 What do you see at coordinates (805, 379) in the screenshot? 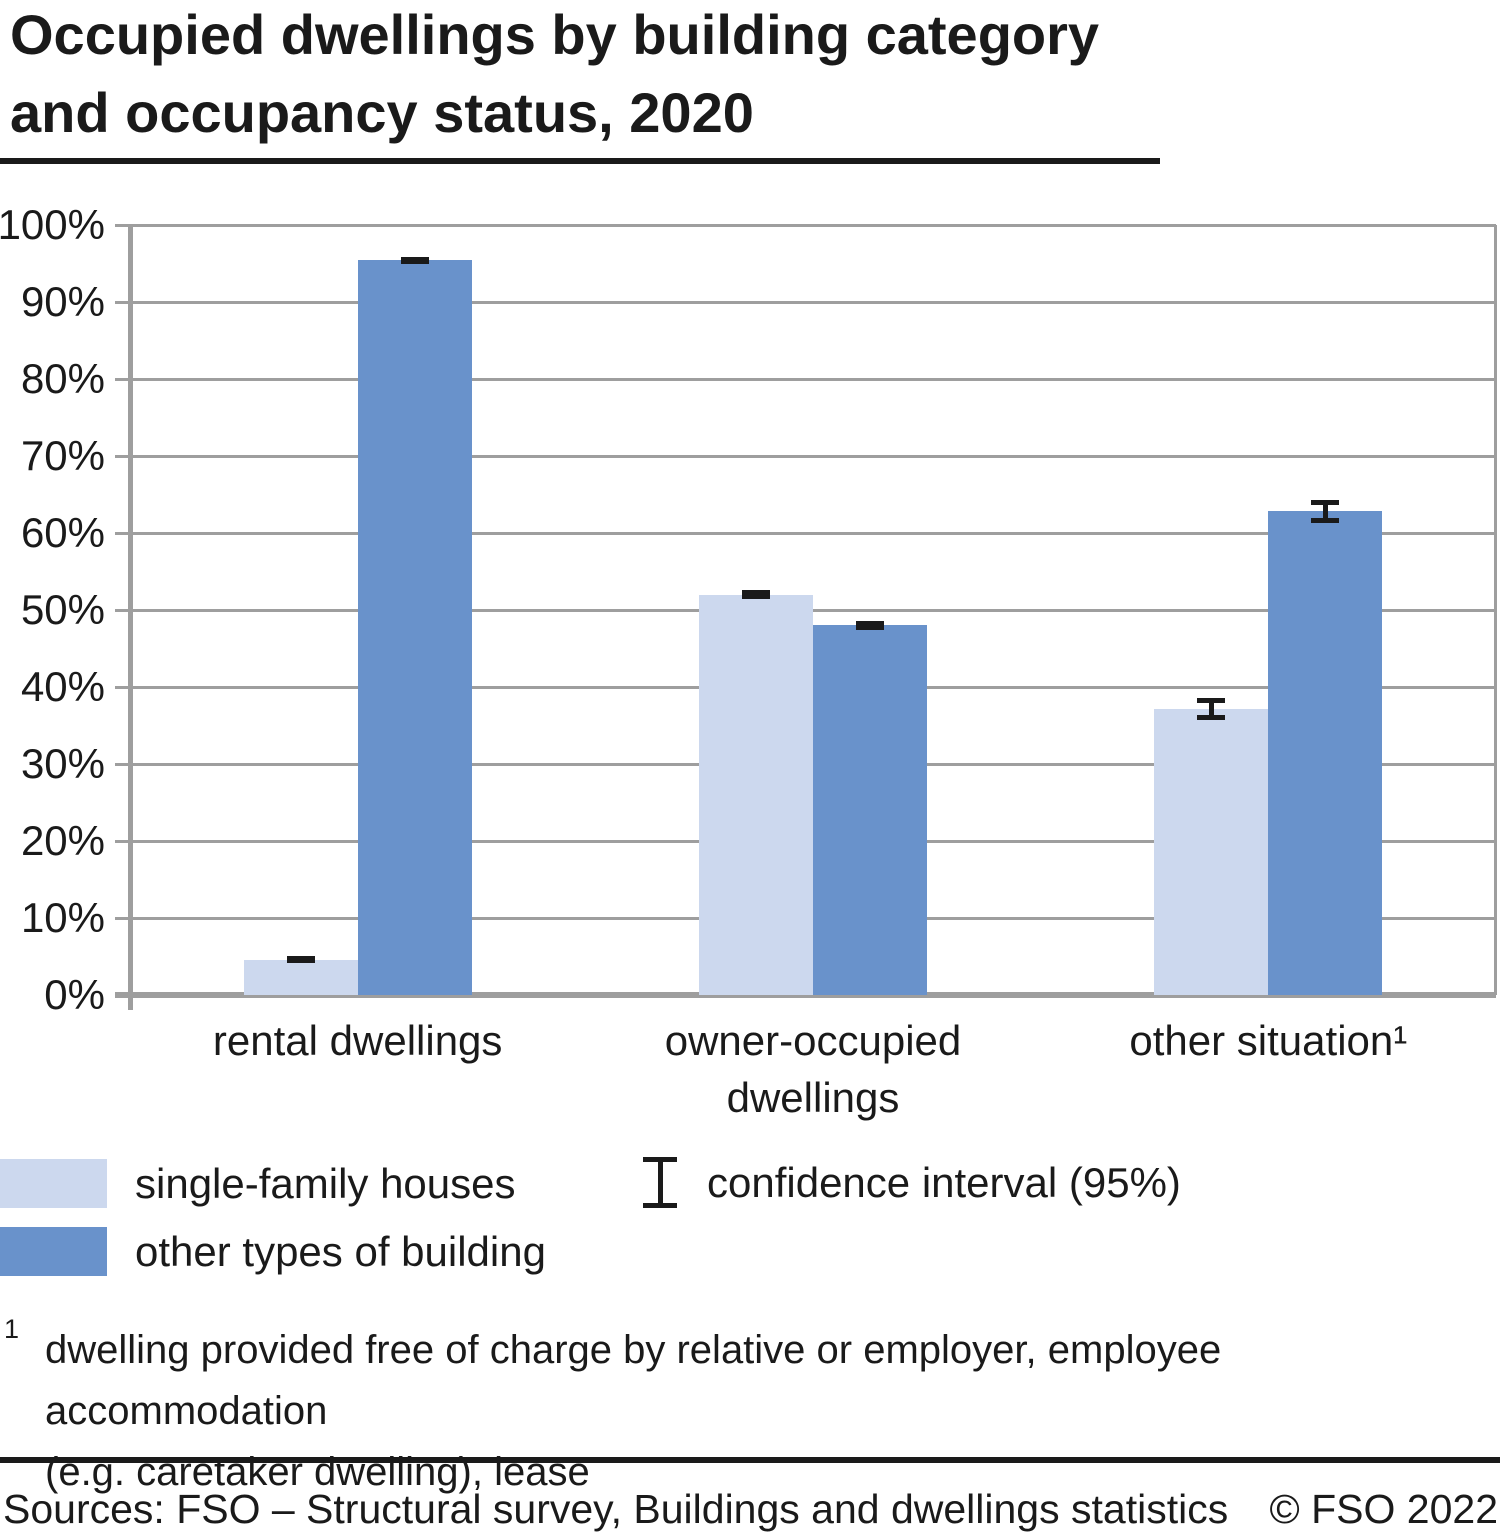
I see `gridline-80%` at bounding box center [805, 379].